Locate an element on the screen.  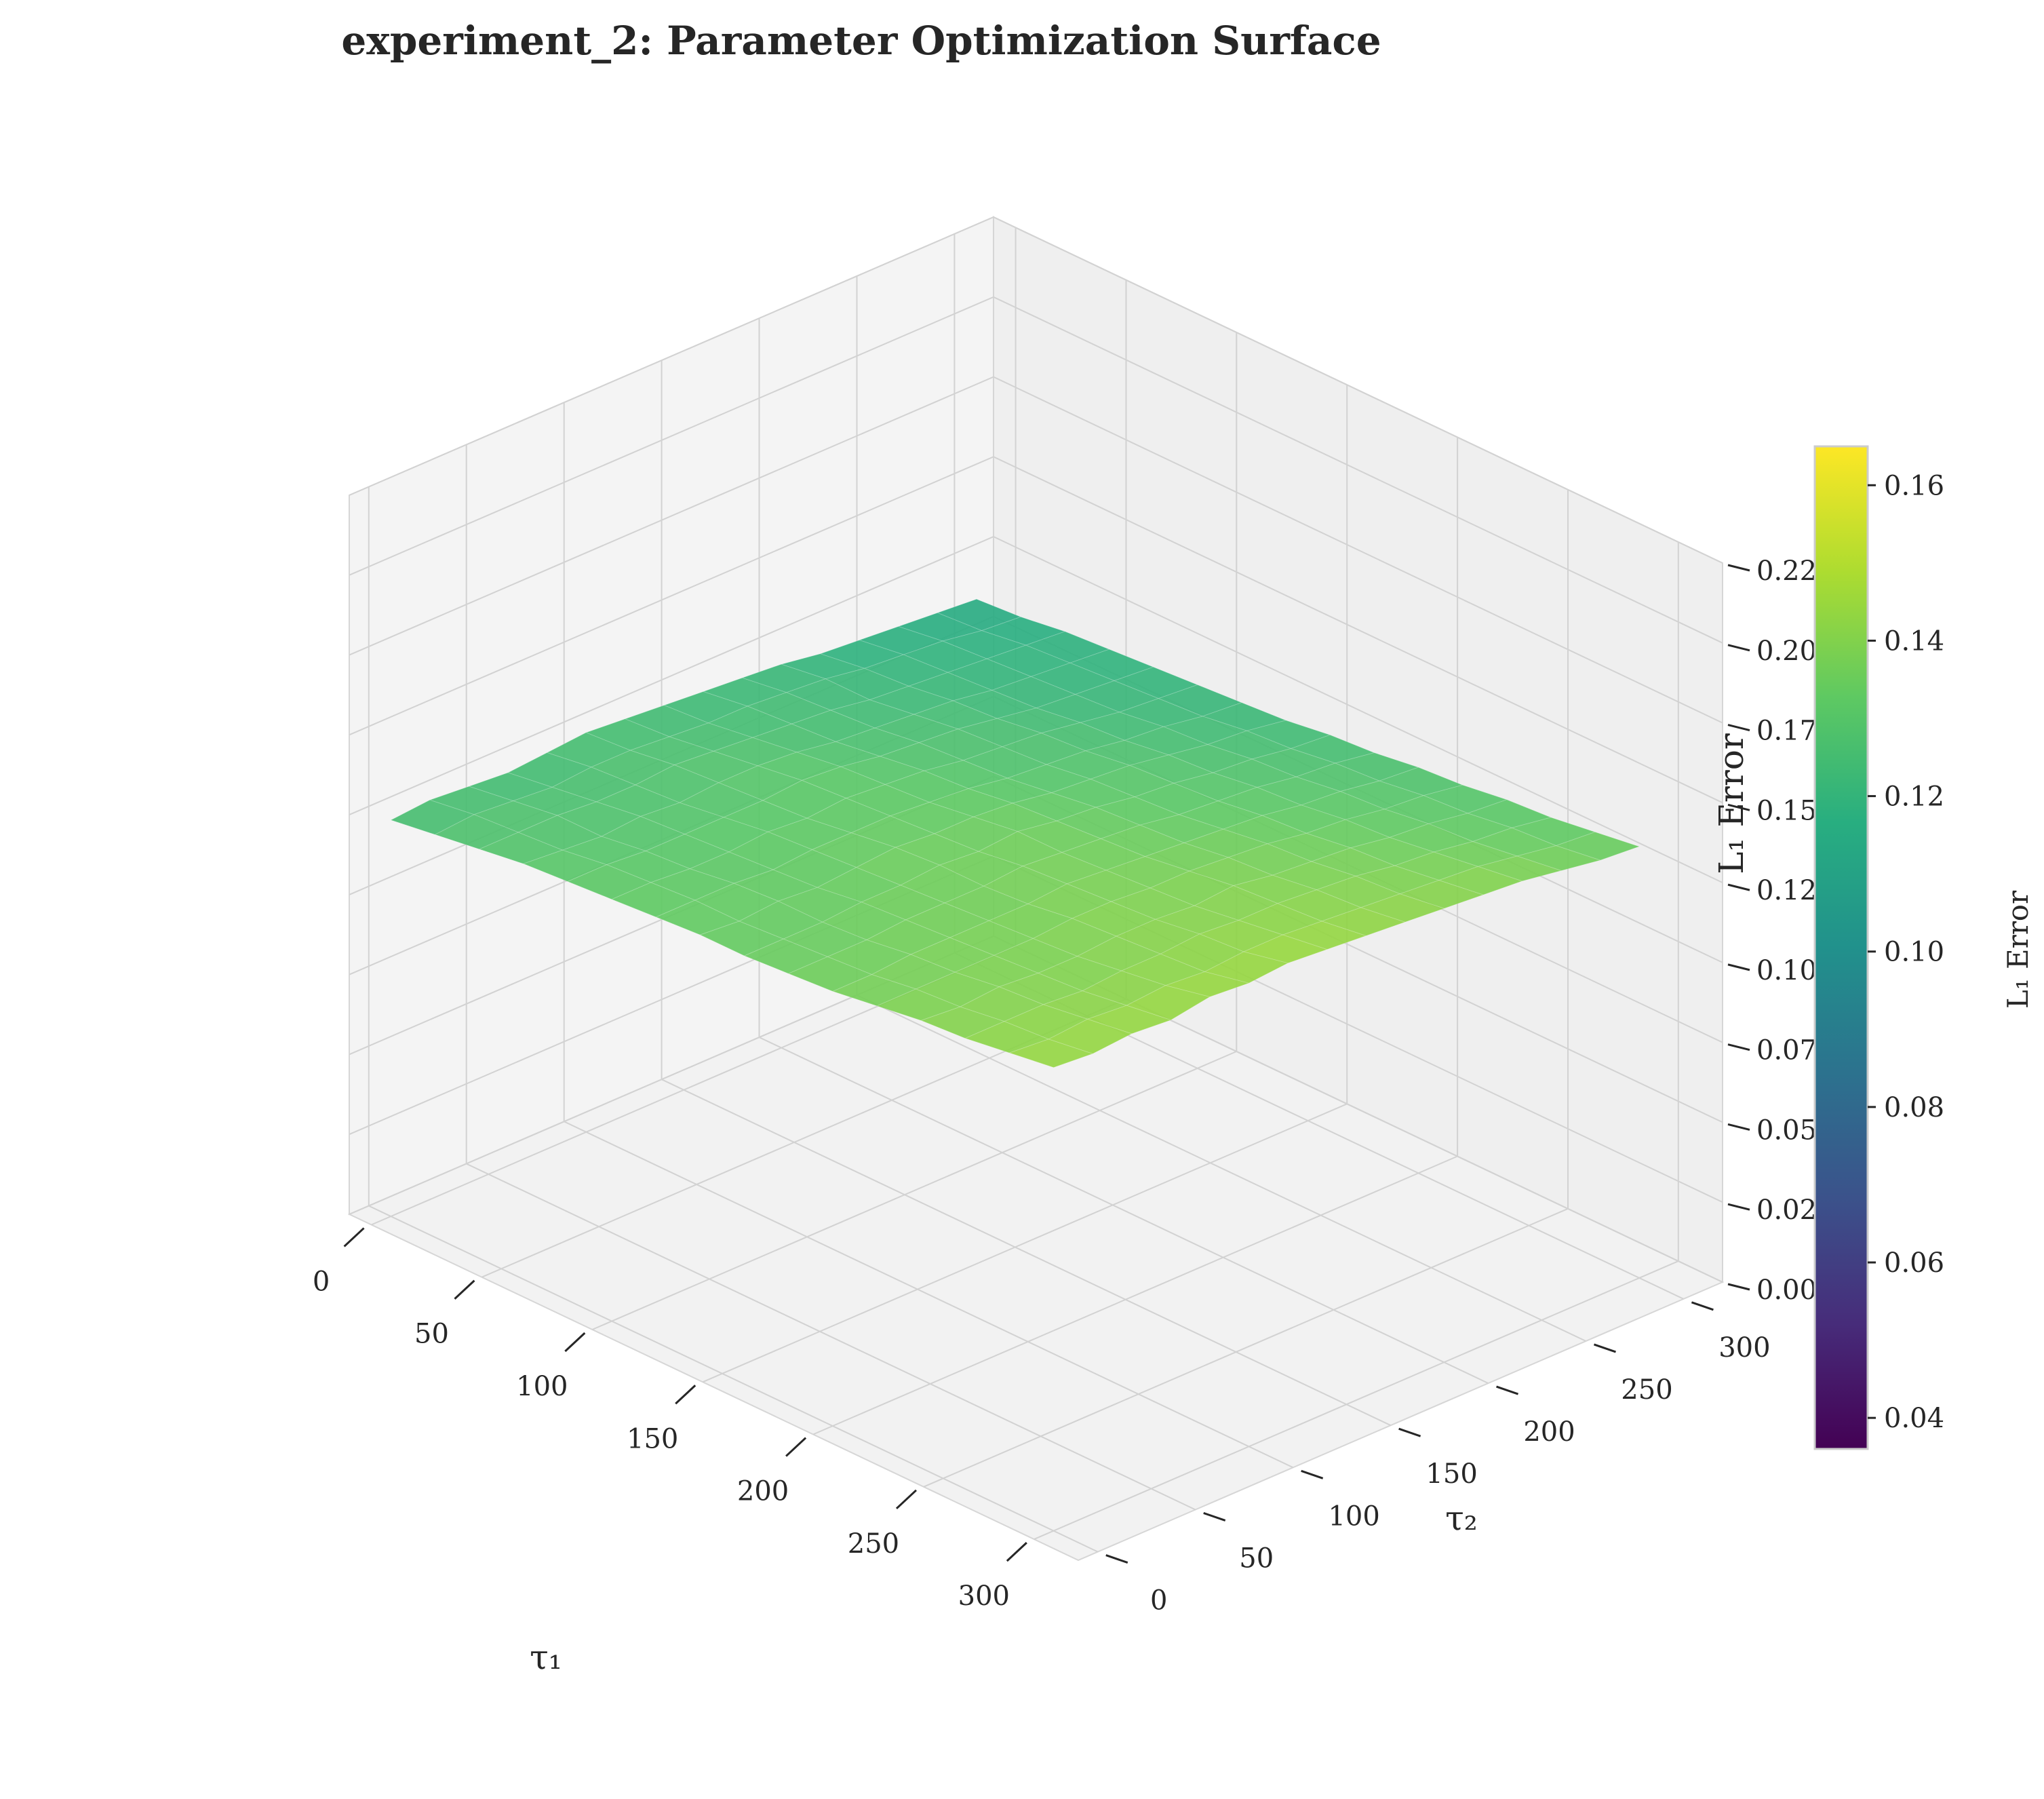
x-tick-label: 50 is located at coordinates (431, 1334).